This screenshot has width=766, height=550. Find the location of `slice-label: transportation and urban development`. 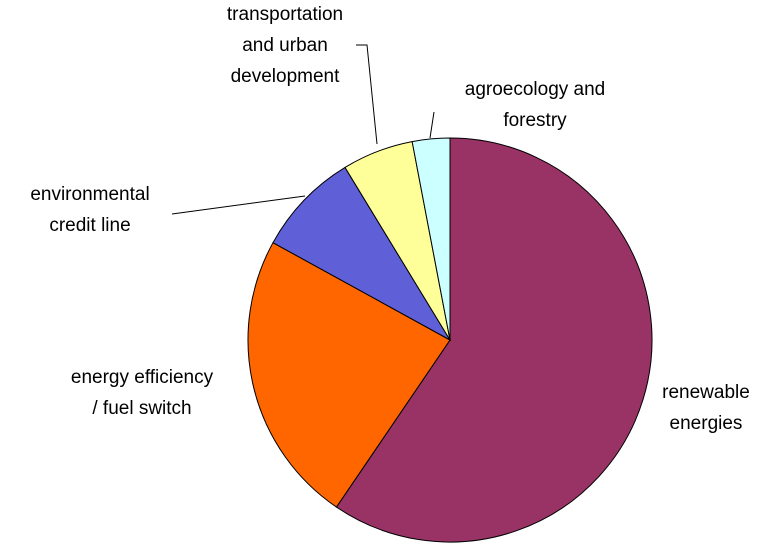

slice-label: transportation and urban development is located at coordinates (285, 45).